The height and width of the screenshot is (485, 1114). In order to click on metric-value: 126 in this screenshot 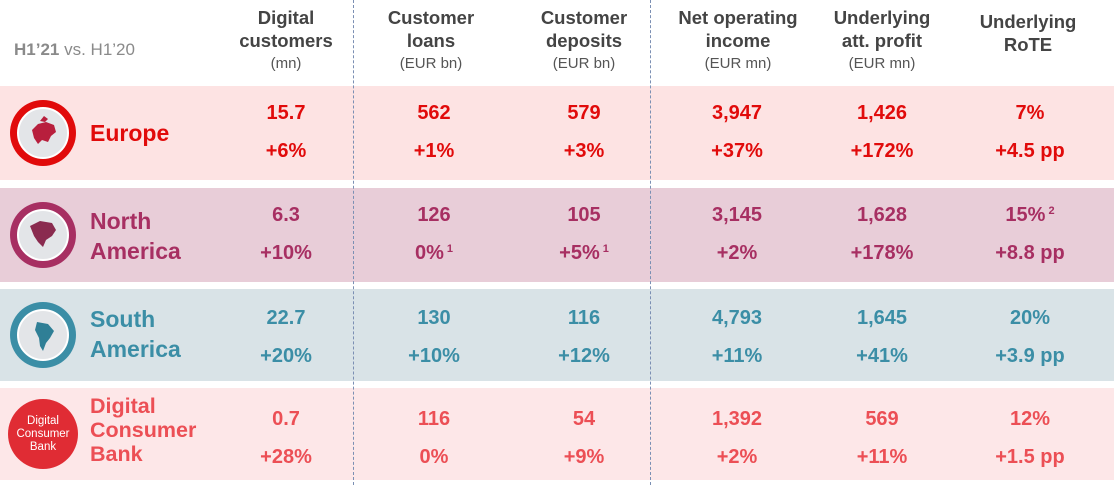, I will do `click(434, 215)`.